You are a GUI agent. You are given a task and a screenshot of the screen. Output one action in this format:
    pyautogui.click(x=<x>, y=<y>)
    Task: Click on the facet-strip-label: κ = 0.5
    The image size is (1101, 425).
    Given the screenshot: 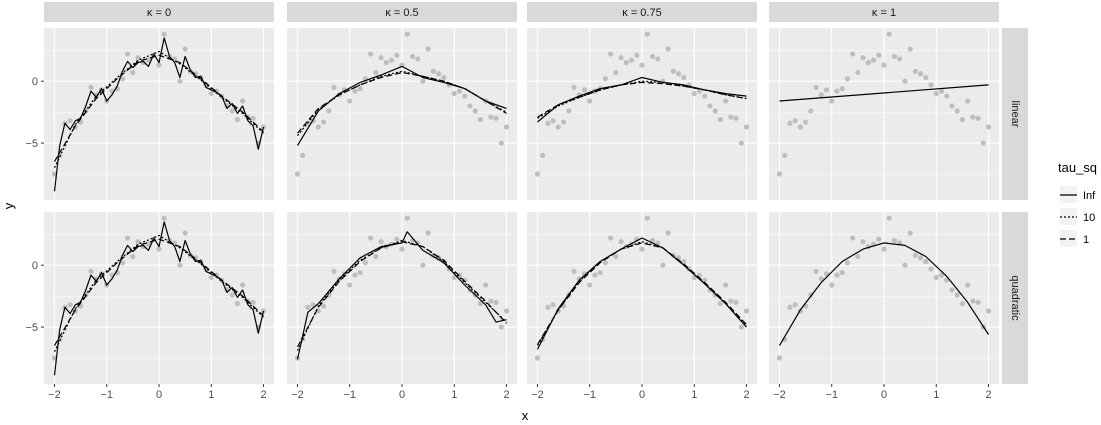 What is the action you would take?
    pyautogui.click(x=401, y=13)
    